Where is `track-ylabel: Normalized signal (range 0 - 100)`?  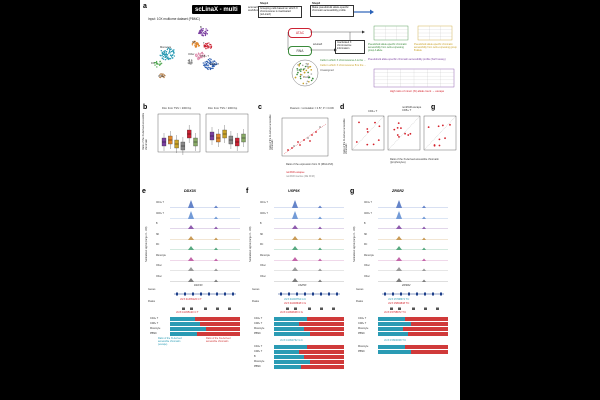 track-ylabel: Normalized signal (range 0 - 100) is located at coordinates (146, 244).